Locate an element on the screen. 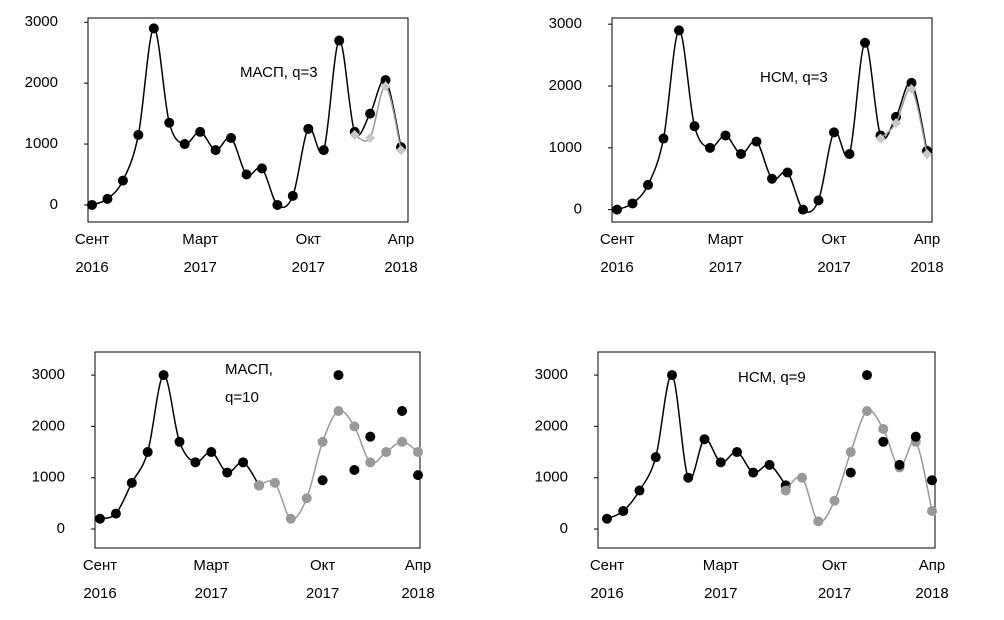 Image resolution: width=1004 pixels, height=620 pixels. x-tick-label: Сент is located at coordinates (92, 239).